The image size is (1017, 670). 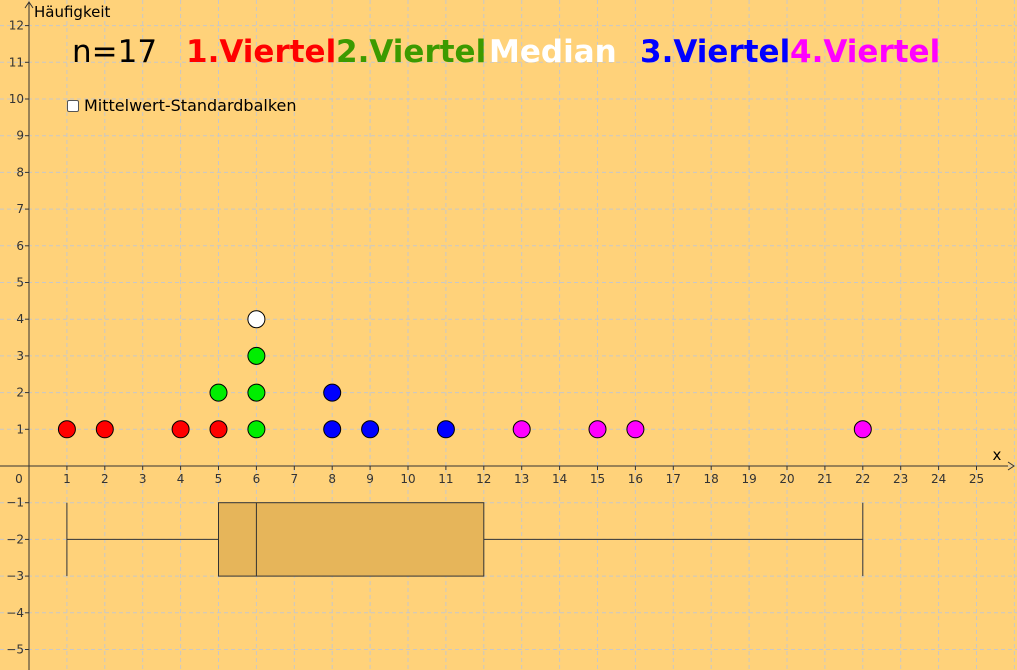 What do you see at coordinates (997, 455) in the screenshot?
I see `x-axis-label: x` at bounding box center [997, 455].